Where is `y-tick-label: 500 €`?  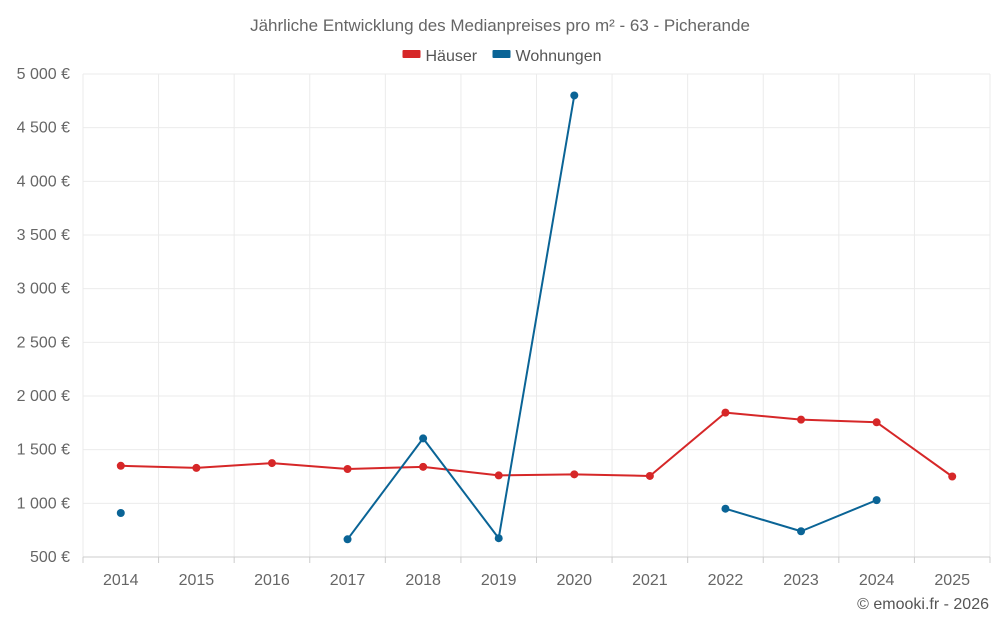 y-tick-label: 500 € is located at coordinates (50, 557).